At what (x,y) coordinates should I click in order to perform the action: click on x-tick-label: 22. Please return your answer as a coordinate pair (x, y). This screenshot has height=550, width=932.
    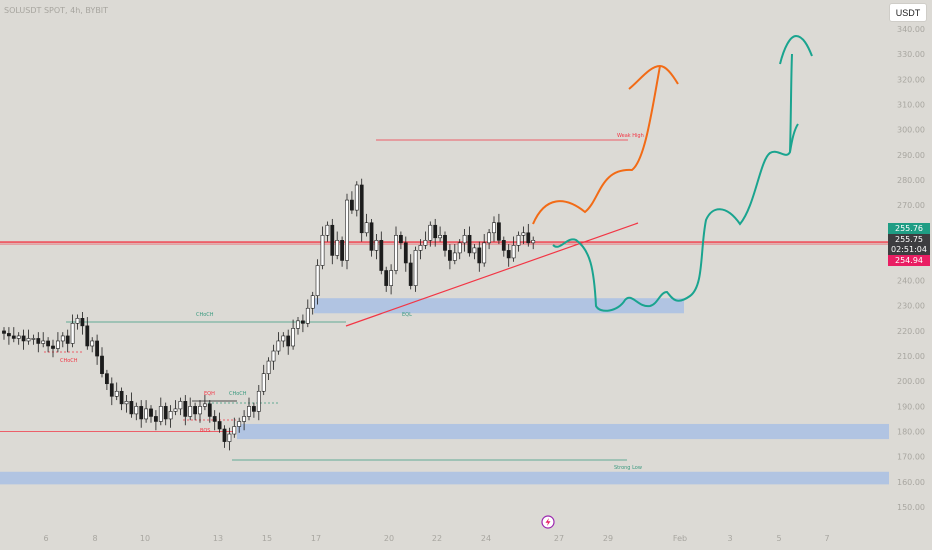
    Looking at the image, I should click on (437, 538).